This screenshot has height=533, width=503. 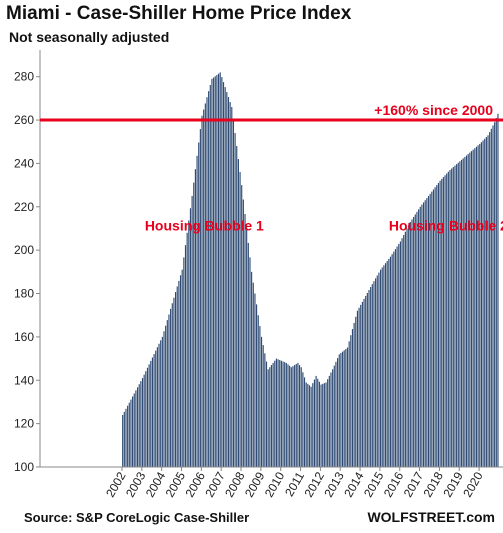 What do you see at coordinates (431, 517) in the screenshot?
I see `brand-logo-text: WOLFSTREET.com` at bounding box center [431, 517].